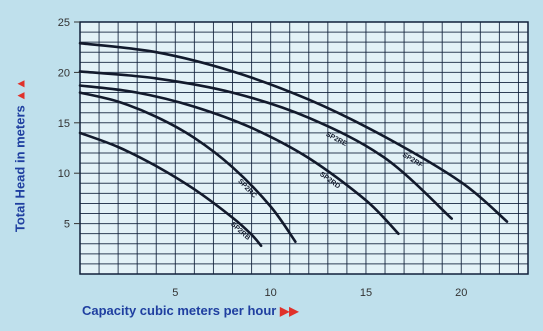 This screenshot has width=543, height=331. Describe the element at coordinates (20, 169) in the screenshot. I see `y-axis-label-text: Total Head in meters` at that location.